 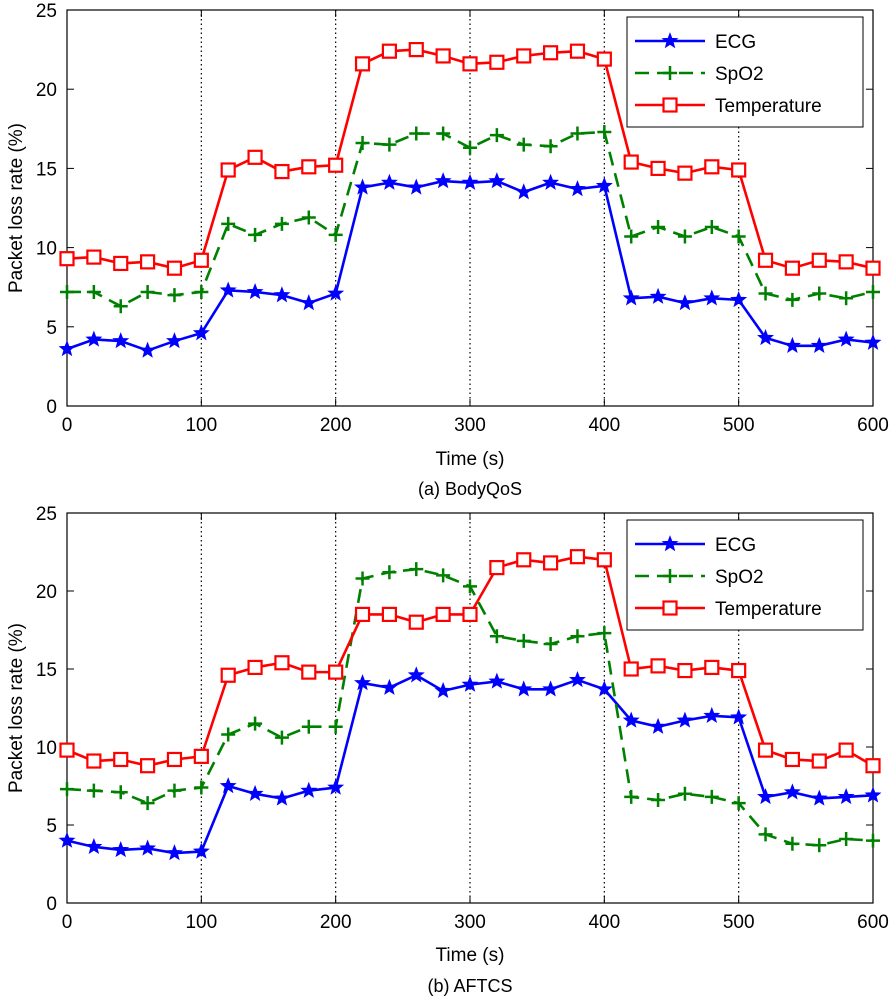 I want to click on legend-marker-ecg, so click(x=670, y=543).